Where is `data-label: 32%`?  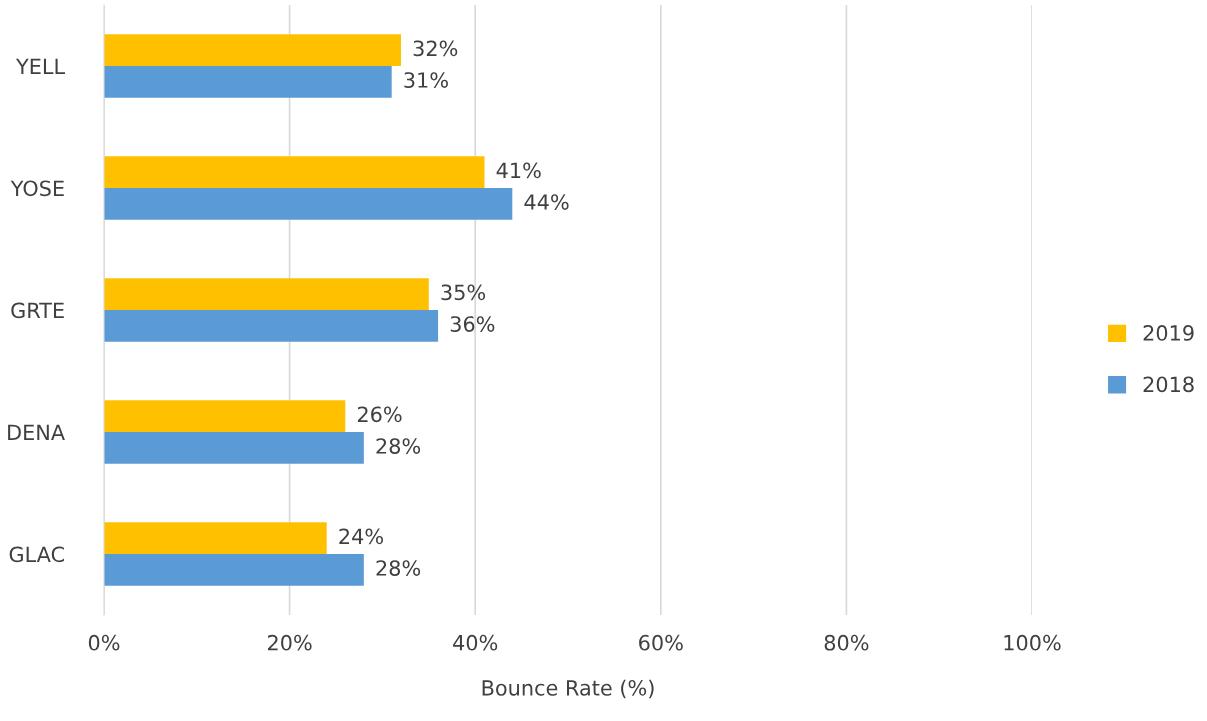 data-label: 32% is located at coordinates (435, 48).